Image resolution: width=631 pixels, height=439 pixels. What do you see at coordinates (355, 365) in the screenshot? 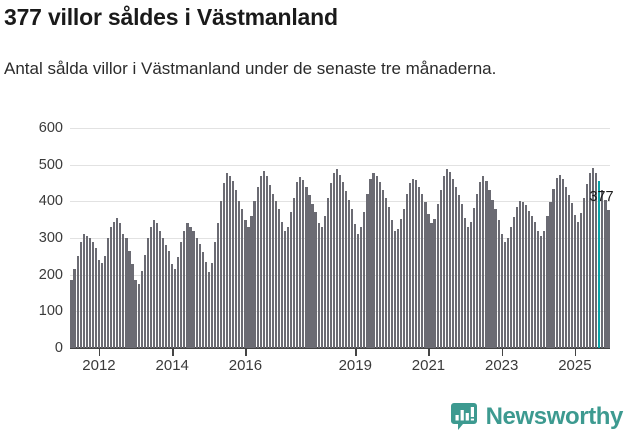
I see `x-axis-tick-label: 2019` at bounding box center [355, 365].